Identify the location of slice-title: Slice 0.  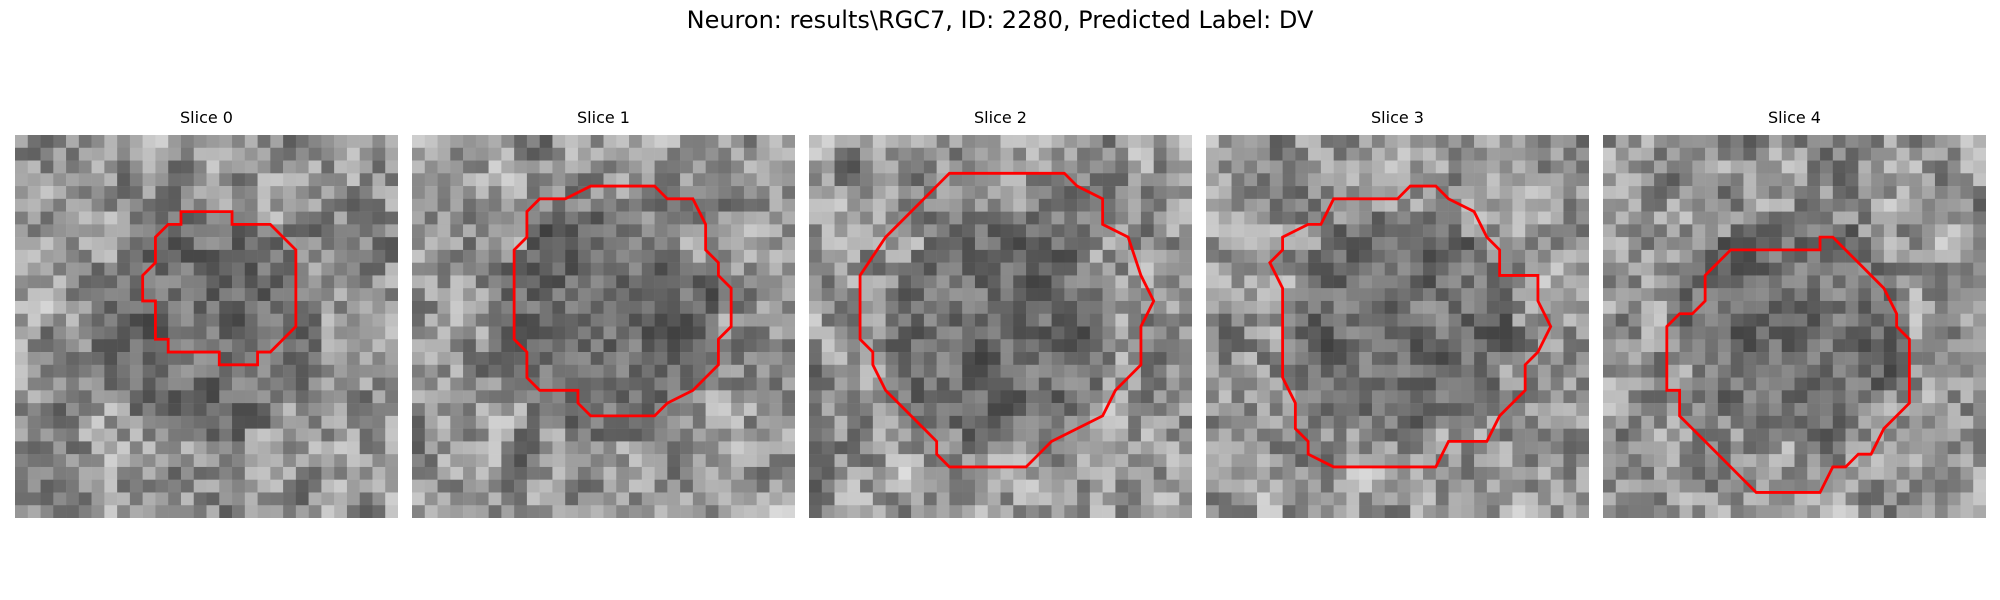
(206, 117).